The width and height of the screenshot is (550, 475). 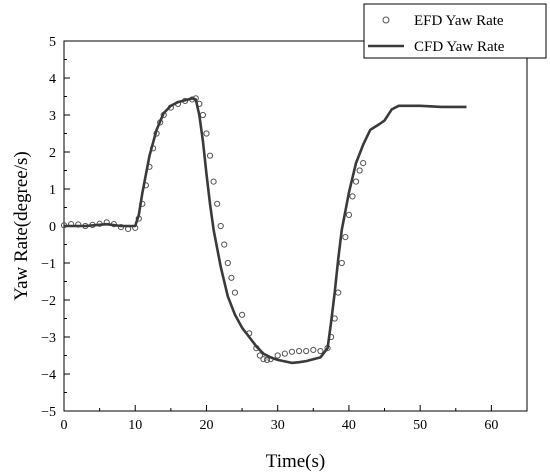 What do you see at coordinates (64, 425) in the screenshot?
I see `x-tick-label: 0` at bounding box center [64, 425].